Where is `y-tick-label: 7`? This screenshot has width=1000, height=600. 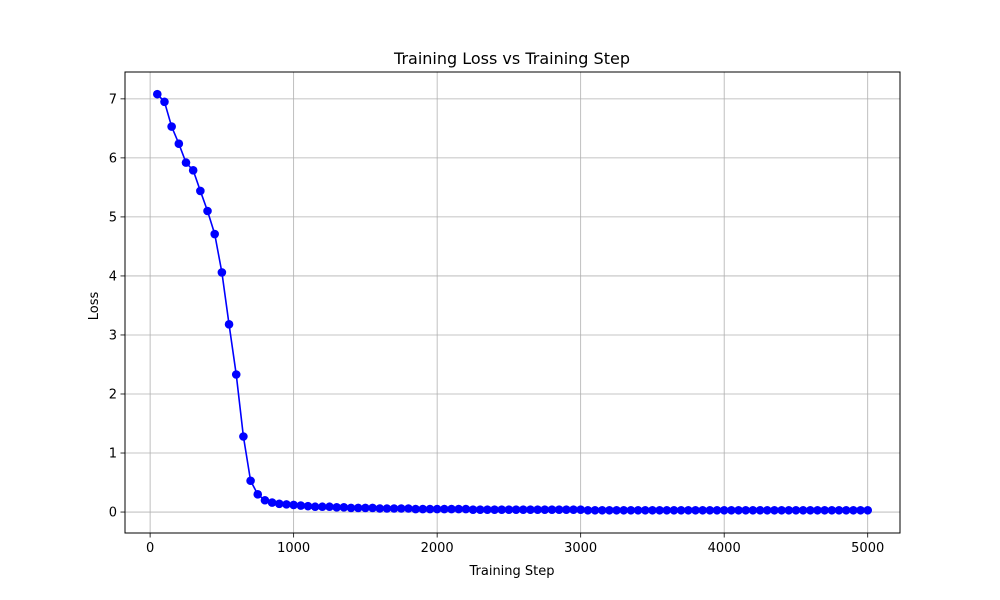
y-tick-label: 7 is located at coordinates (113, 99).